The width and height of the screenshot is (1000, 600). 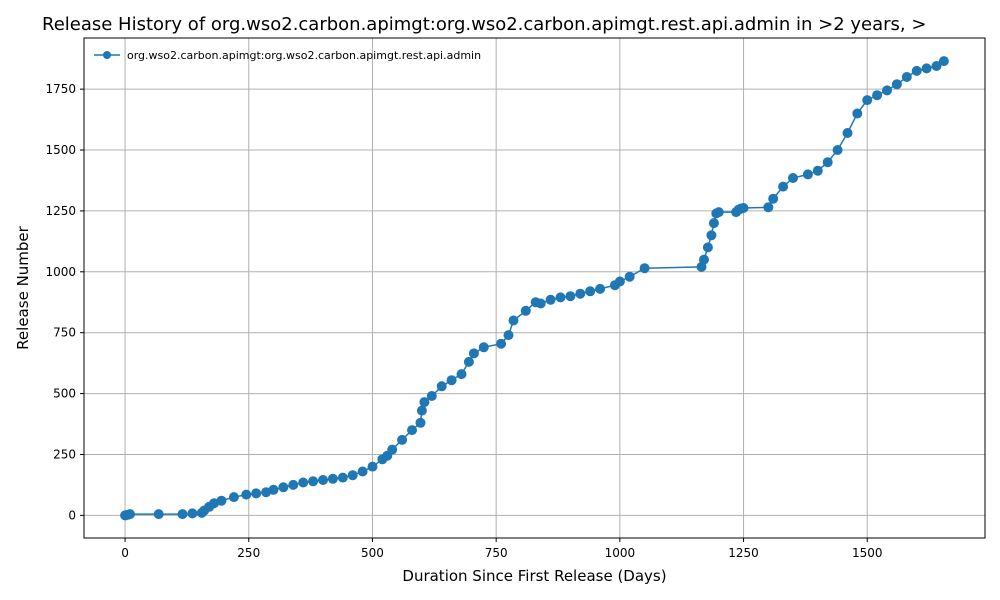 I want to click on x-tick-label: 750, so click(x=496, y=553).